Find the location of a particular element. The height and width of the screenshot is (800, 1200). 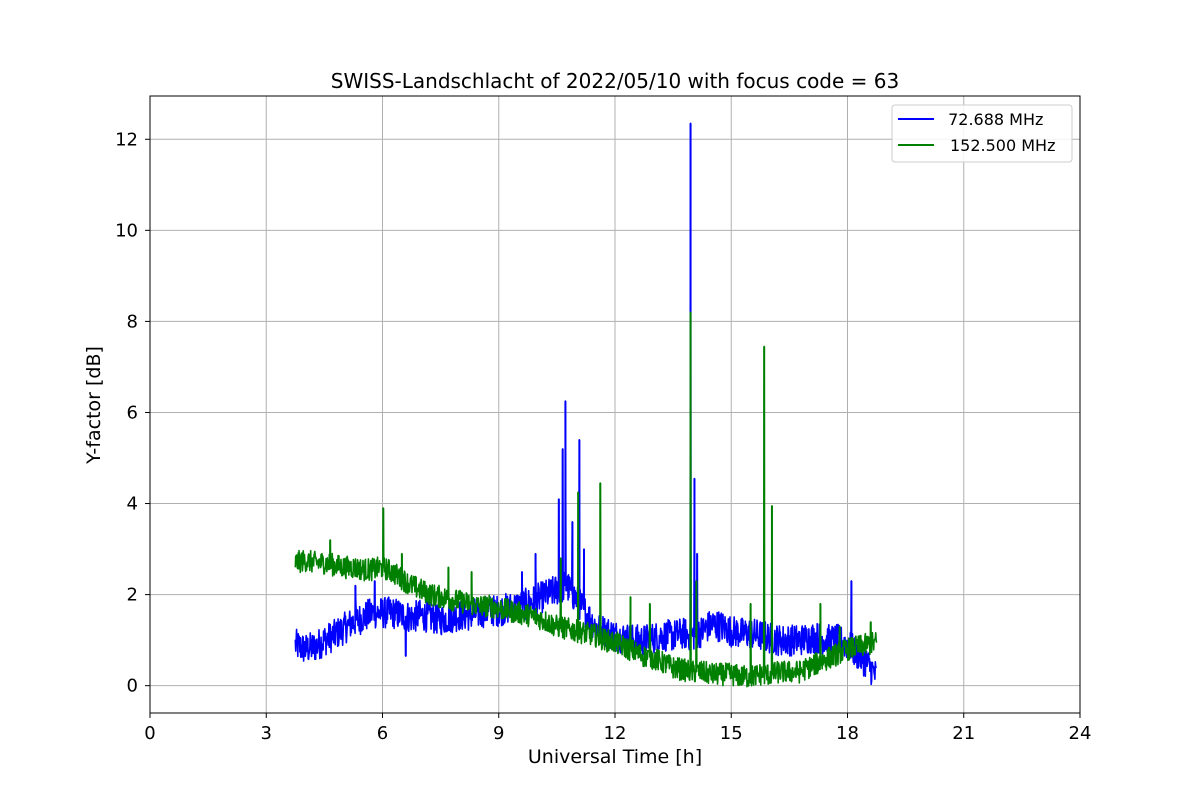

y-axis-ticks: 0 2 4 6 8 10 12 is located at coordinates (132, 413).